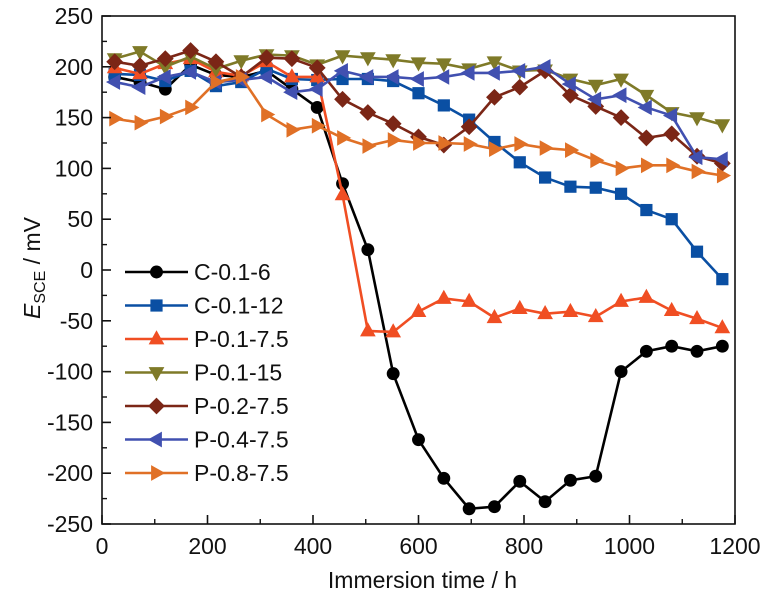  Describe the element at coordinates (74, 168) in the screenshot. I see `y-tick-label: 100` at that location.